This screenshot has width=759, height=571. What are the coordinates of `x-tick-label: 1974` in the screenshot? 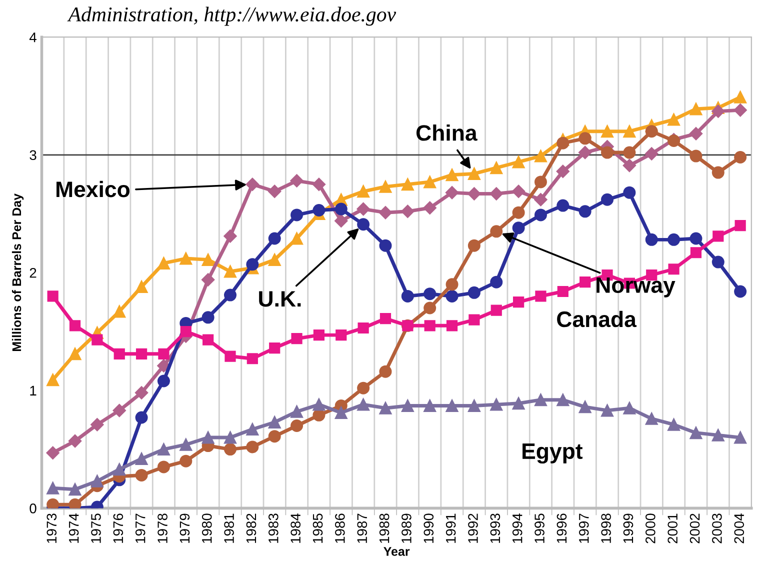 It's located at (73, 528).